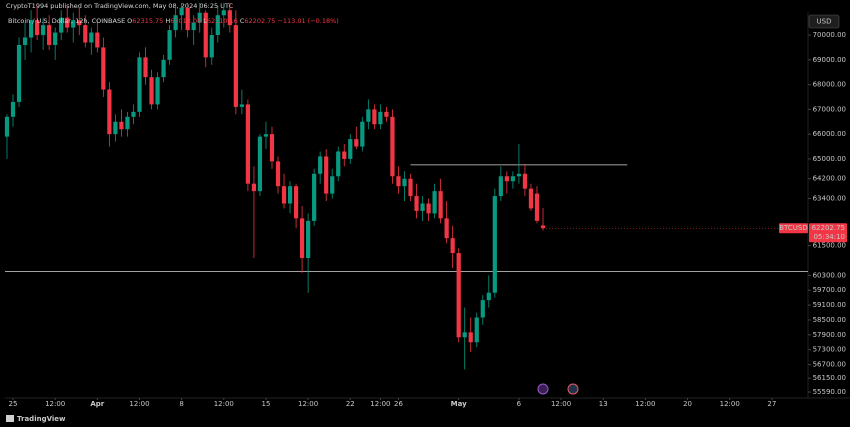 This screenshot has height=427, width=850. Describe the element at coordinates (205, 21) in the screenshot. I see `ohlc-label: L` at that location.